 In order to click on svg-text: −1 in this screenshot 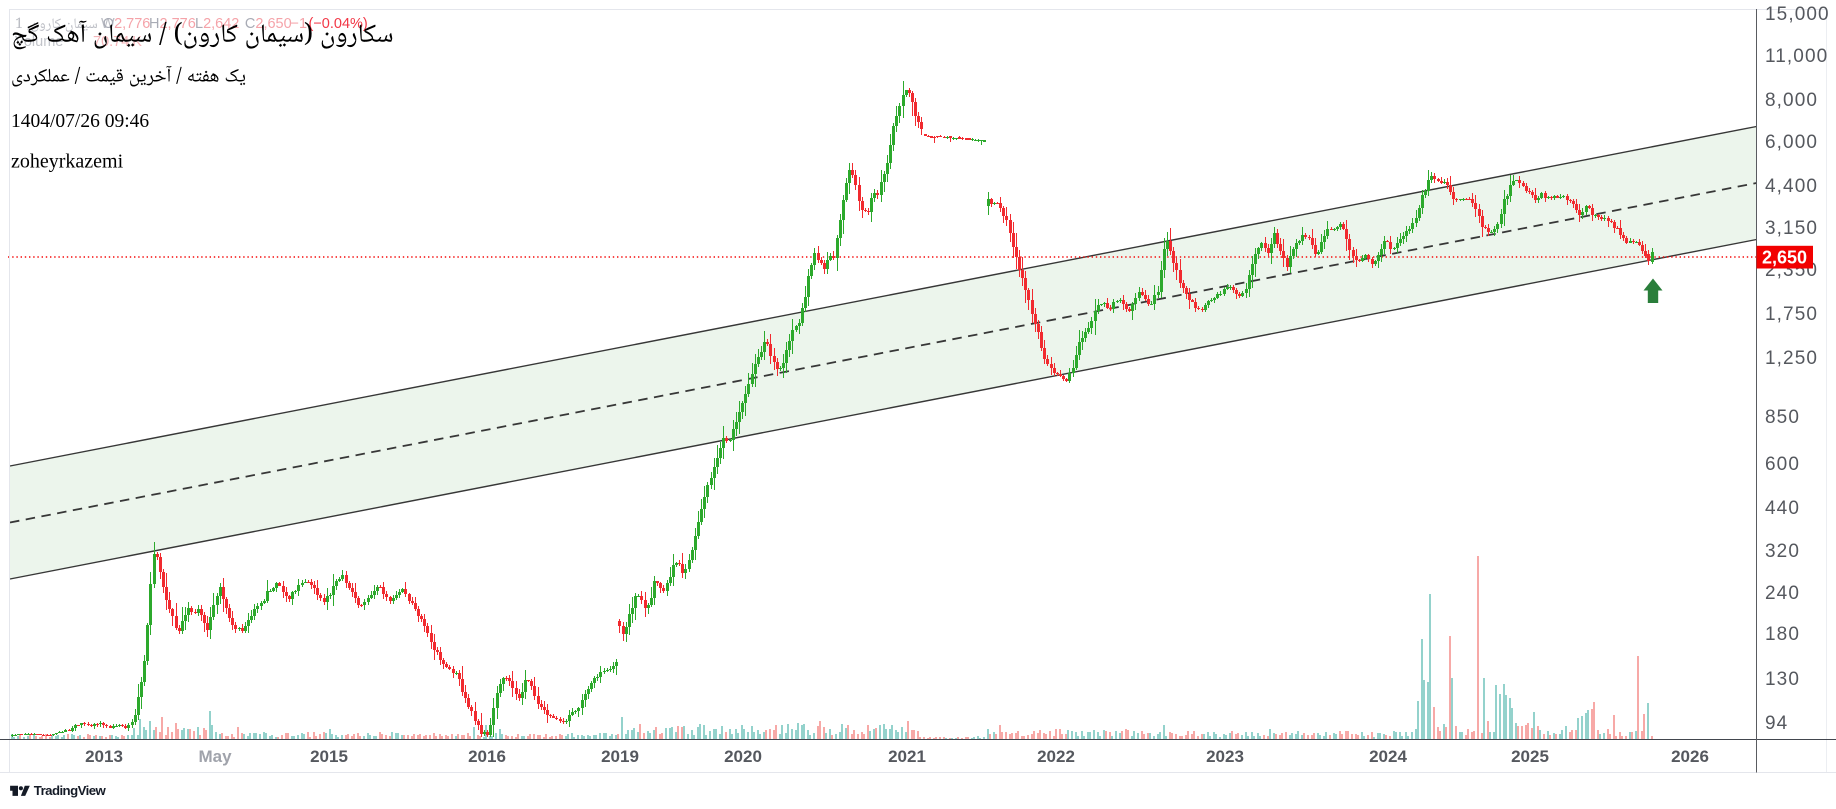, I will do `click(299, 24)`.